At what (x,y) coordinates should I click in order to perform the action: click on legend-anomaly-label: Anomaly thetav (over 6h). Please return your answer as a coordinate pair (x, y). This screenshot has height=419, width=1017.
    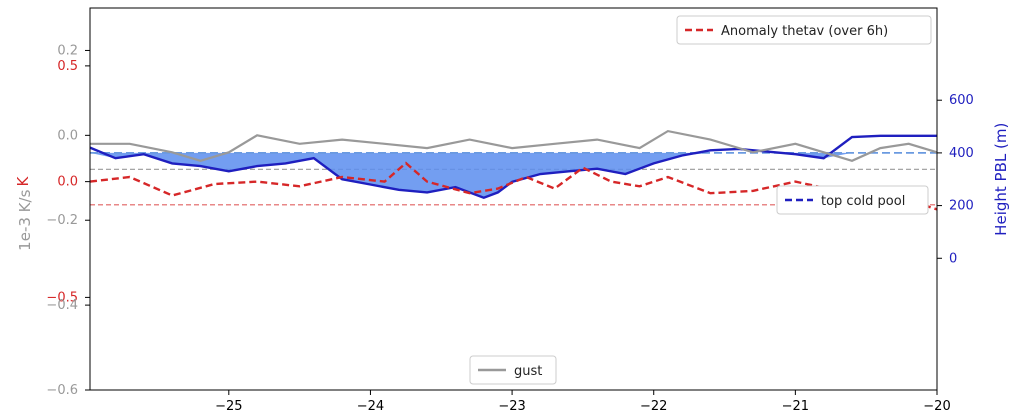
    Looking at the image, I should click on (804, 31).